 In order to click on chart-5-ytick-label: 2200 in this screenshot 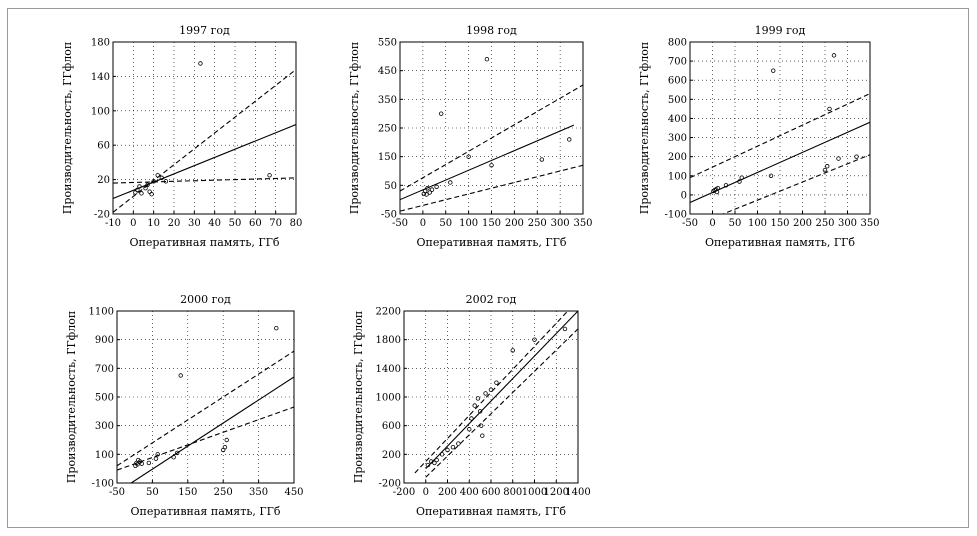, I will do `click(388, 312)`.